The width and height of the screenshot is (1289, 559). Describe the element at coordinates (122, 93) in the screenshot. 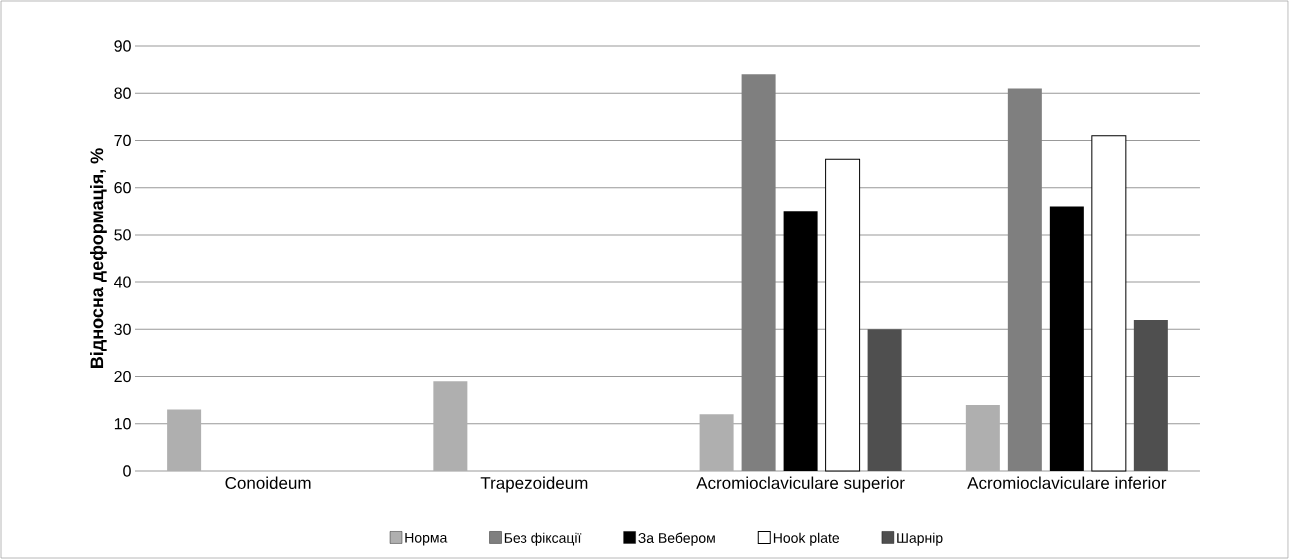

I see `y-tick-label: 80` at that location.